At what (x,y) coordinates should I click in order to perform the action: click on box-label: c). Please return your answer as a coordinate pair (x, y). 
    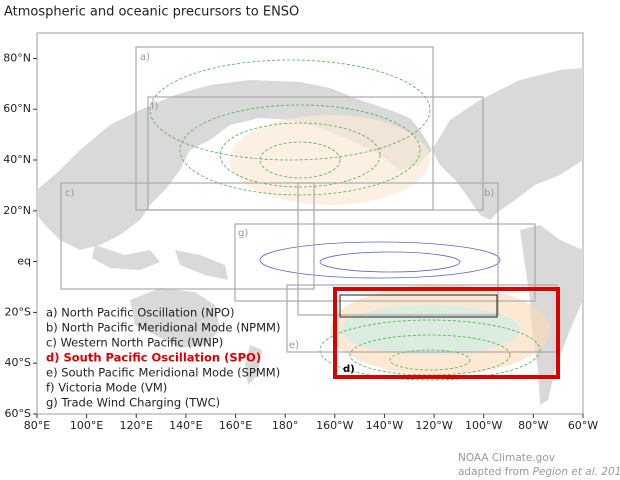
    Looking at the image, I should click on (69, 193).